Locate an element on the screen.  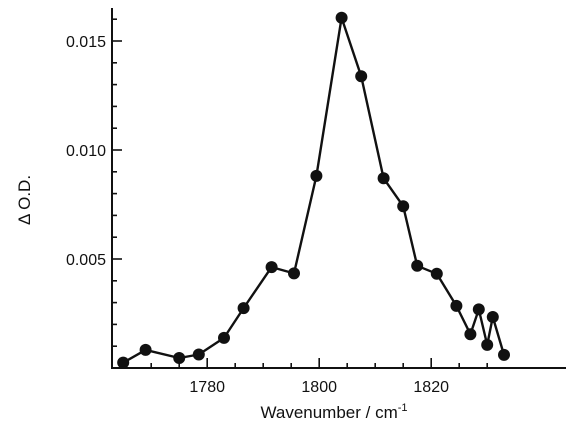
y-axis-title: Δ O.D. is located at coordinates (24, 200).